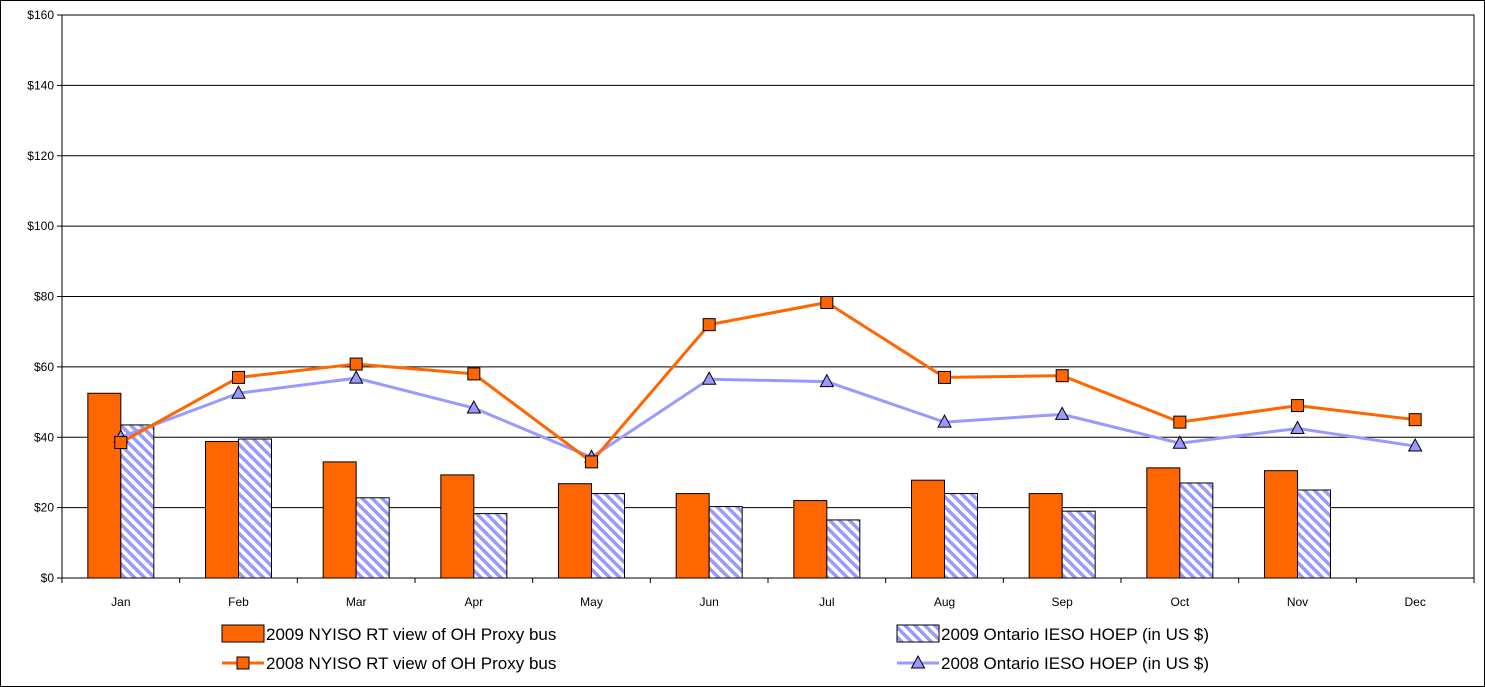 The width and height of the screenshot is (1485, 687). What do you see at coordinates (1075, 634) in the screenshot?
I see `legend-label: 2009 Ontario IESO HOEP (in US $)` at bounding box center [1075, 634].